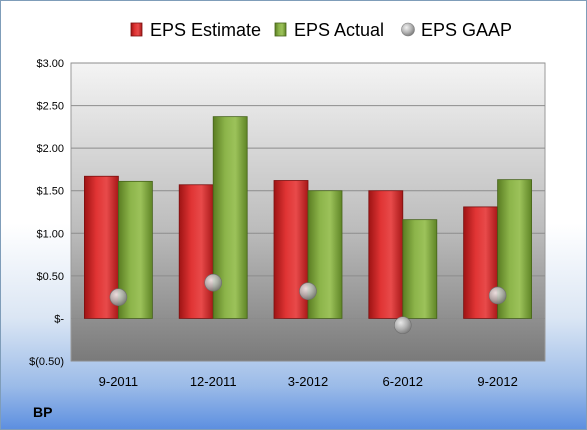 The image size is (587, 430). I want to click on legend-item-eps-gaap: EPS GAAP, so click(456, 30).